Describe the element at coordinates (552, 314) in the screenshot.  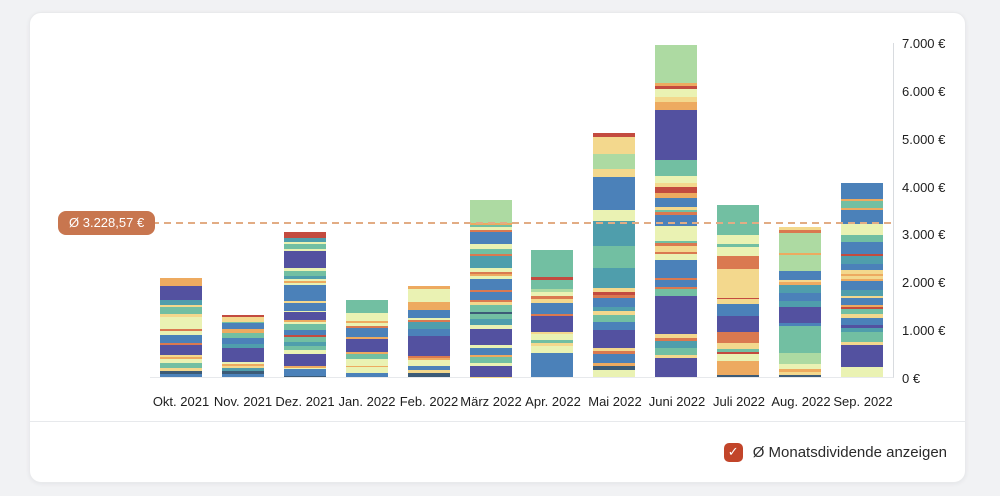
I see `bar-apr-2022` at that location.